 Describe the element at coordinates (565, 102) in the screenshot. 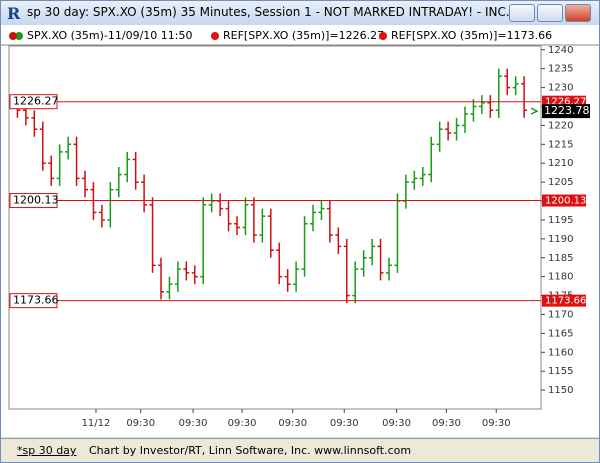

I see `ref-label-right: 1226.27` at that location.